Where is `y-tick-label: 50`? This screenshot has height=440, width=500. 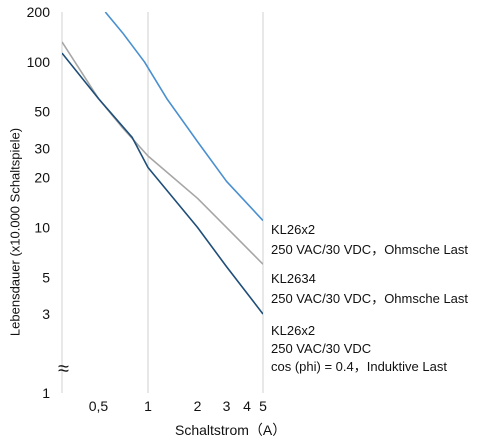
y-tick-label: 50 is located at coordinates (42, 112).